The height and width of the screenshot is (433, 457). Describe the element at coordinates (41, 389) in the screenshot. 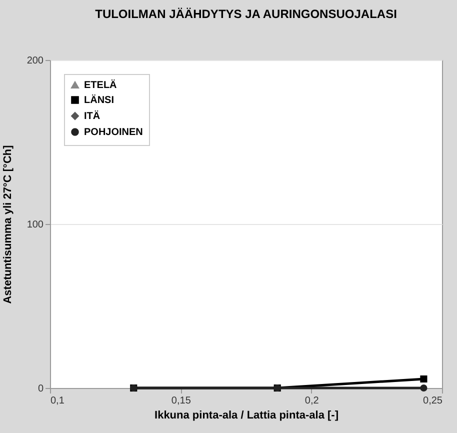

I see `y-tick-label: 0` at that location.